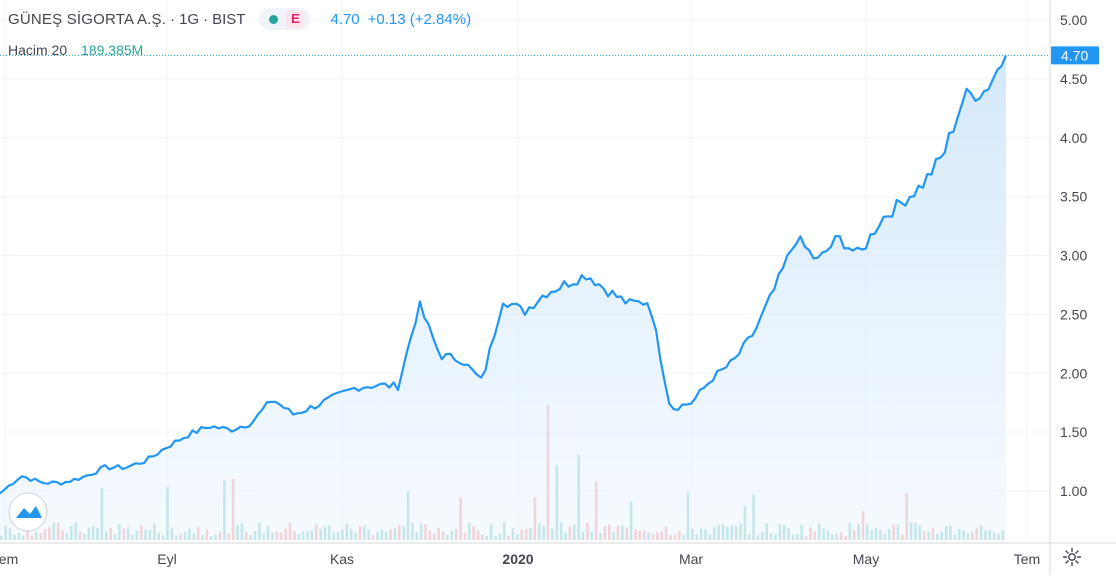 The image size is (1116, 580). I want to click on last-price-label-bg, so click(1075, 55).